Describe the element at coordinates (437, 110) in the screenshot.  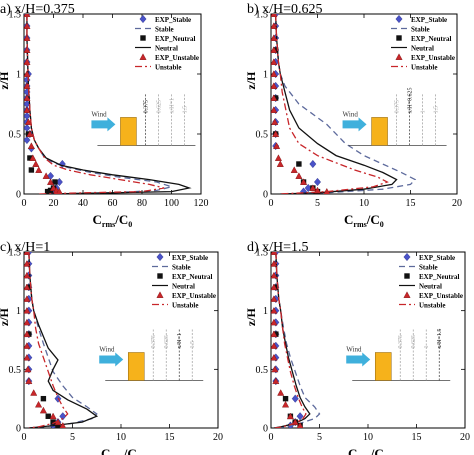
I see `measurement-line-label: 1.5` at that location.